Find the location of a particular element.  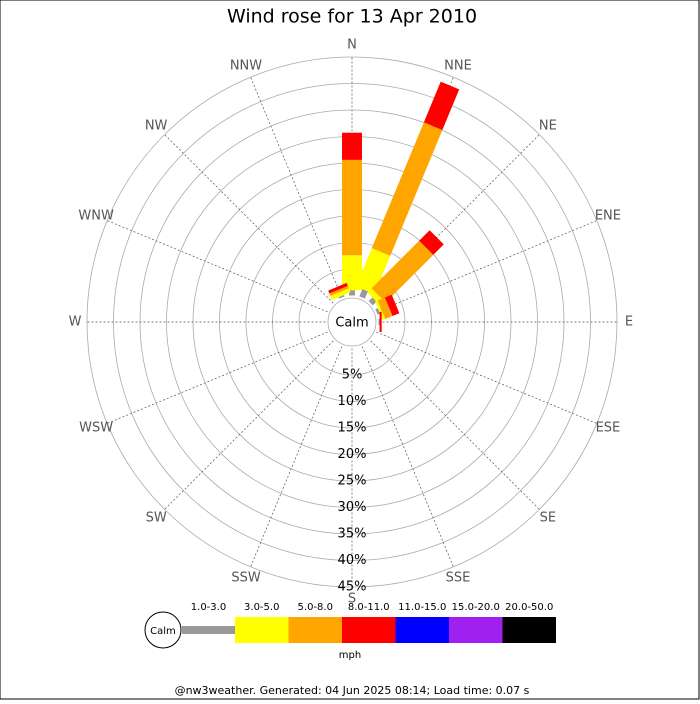

y-tick-label: 30% is located at coordinates (352, 507).